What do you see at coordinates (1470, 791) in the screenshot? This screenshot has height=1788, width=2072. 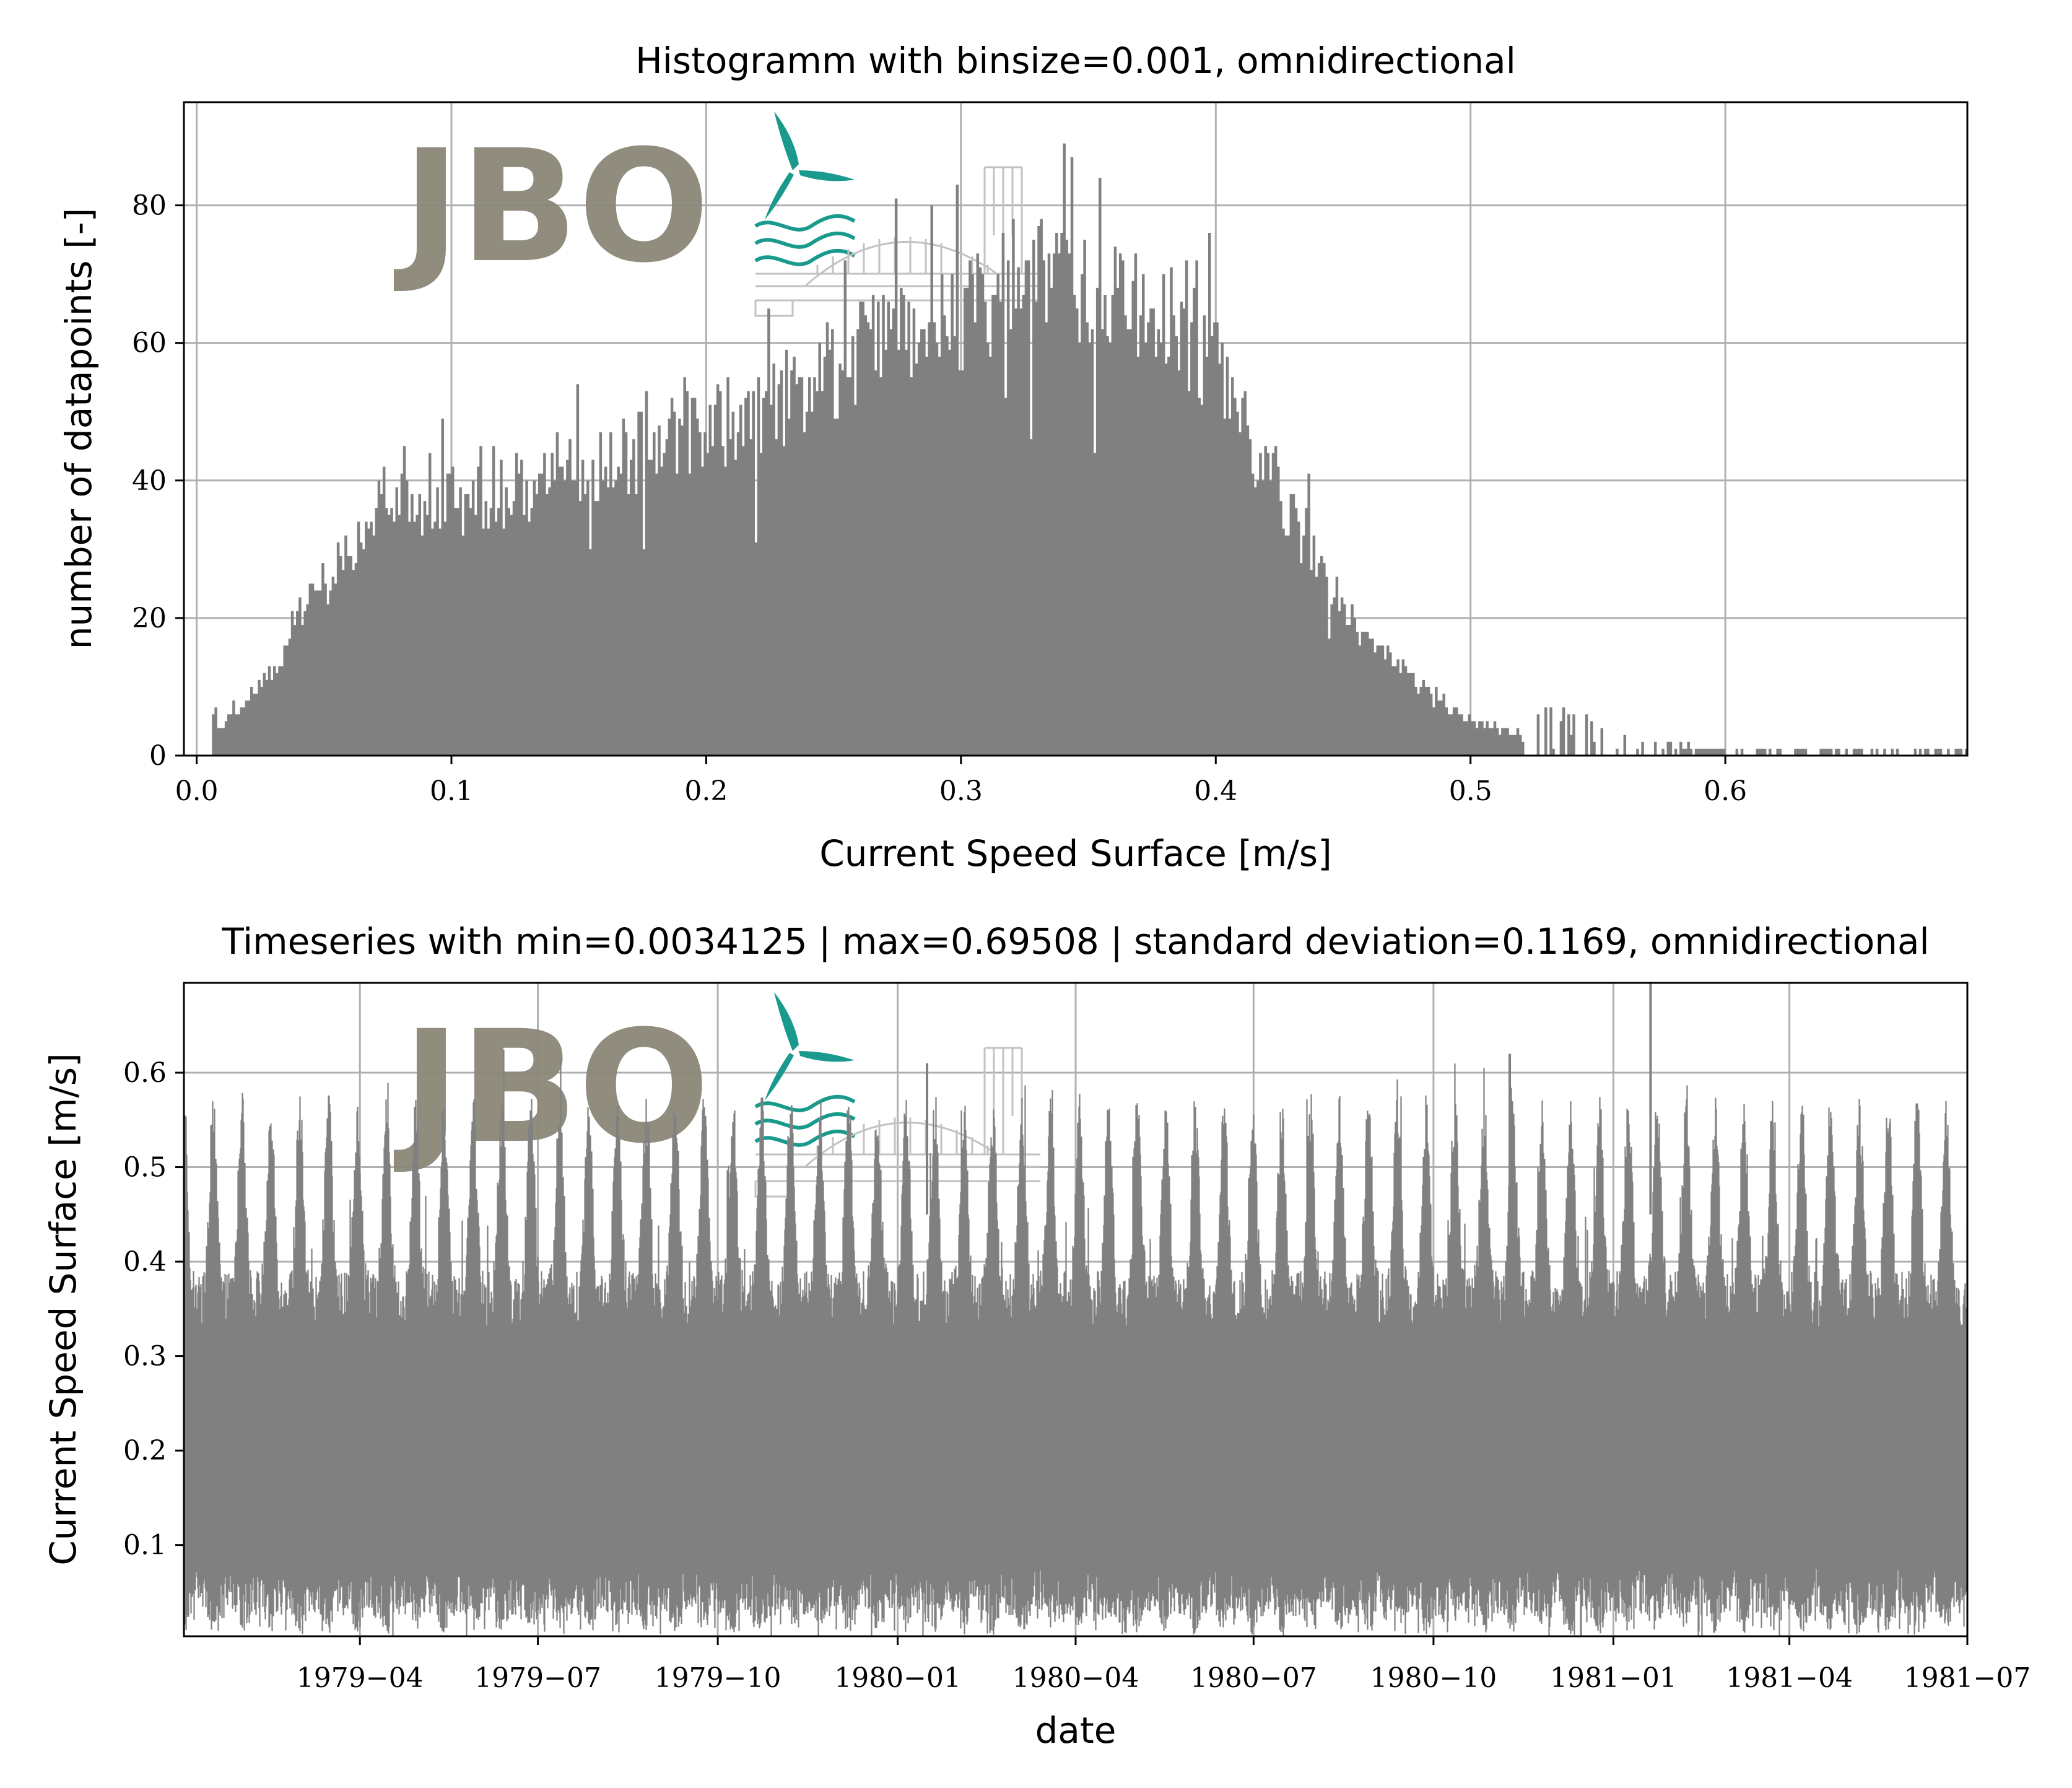 I see `histogram-x-tick-label: 0.5` at bounding box center [1470, 791].